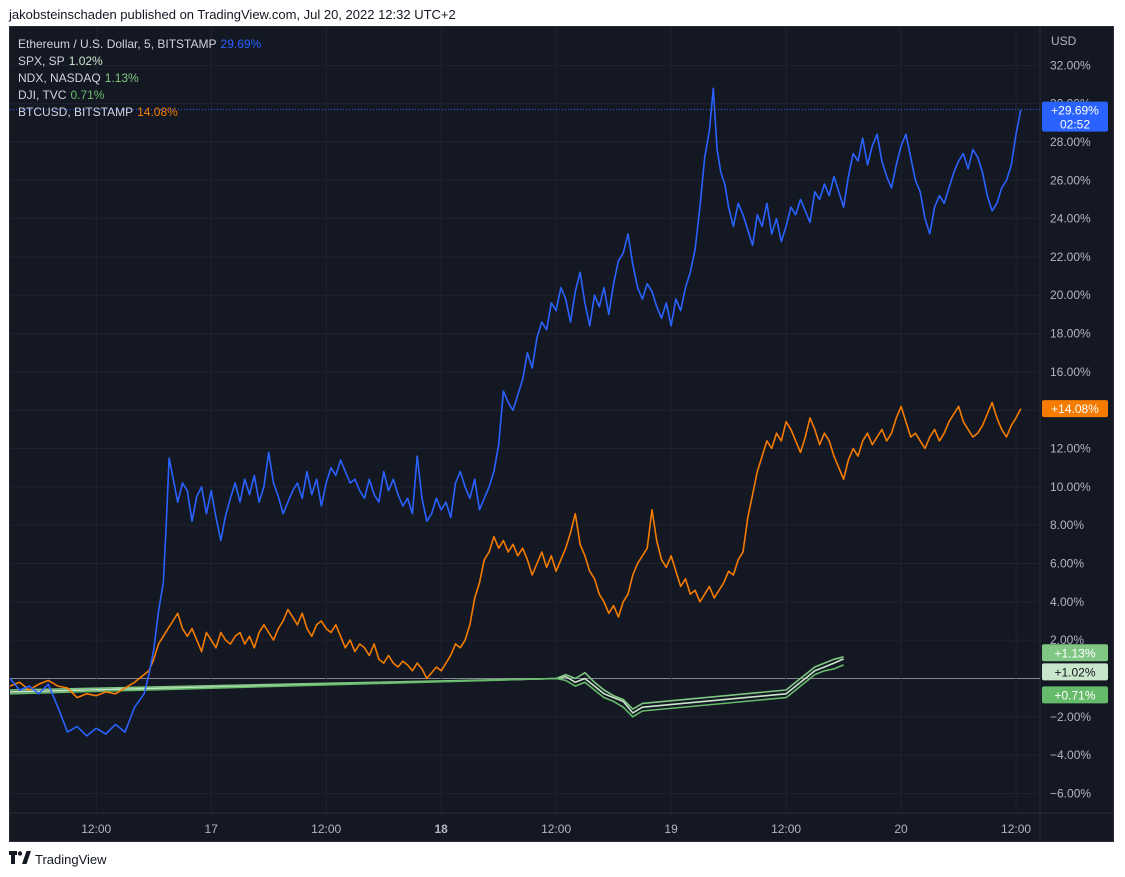 This screenshot has height=877, width=1125. I want to click on badge-value: +14.08%, so click(1075, 409).